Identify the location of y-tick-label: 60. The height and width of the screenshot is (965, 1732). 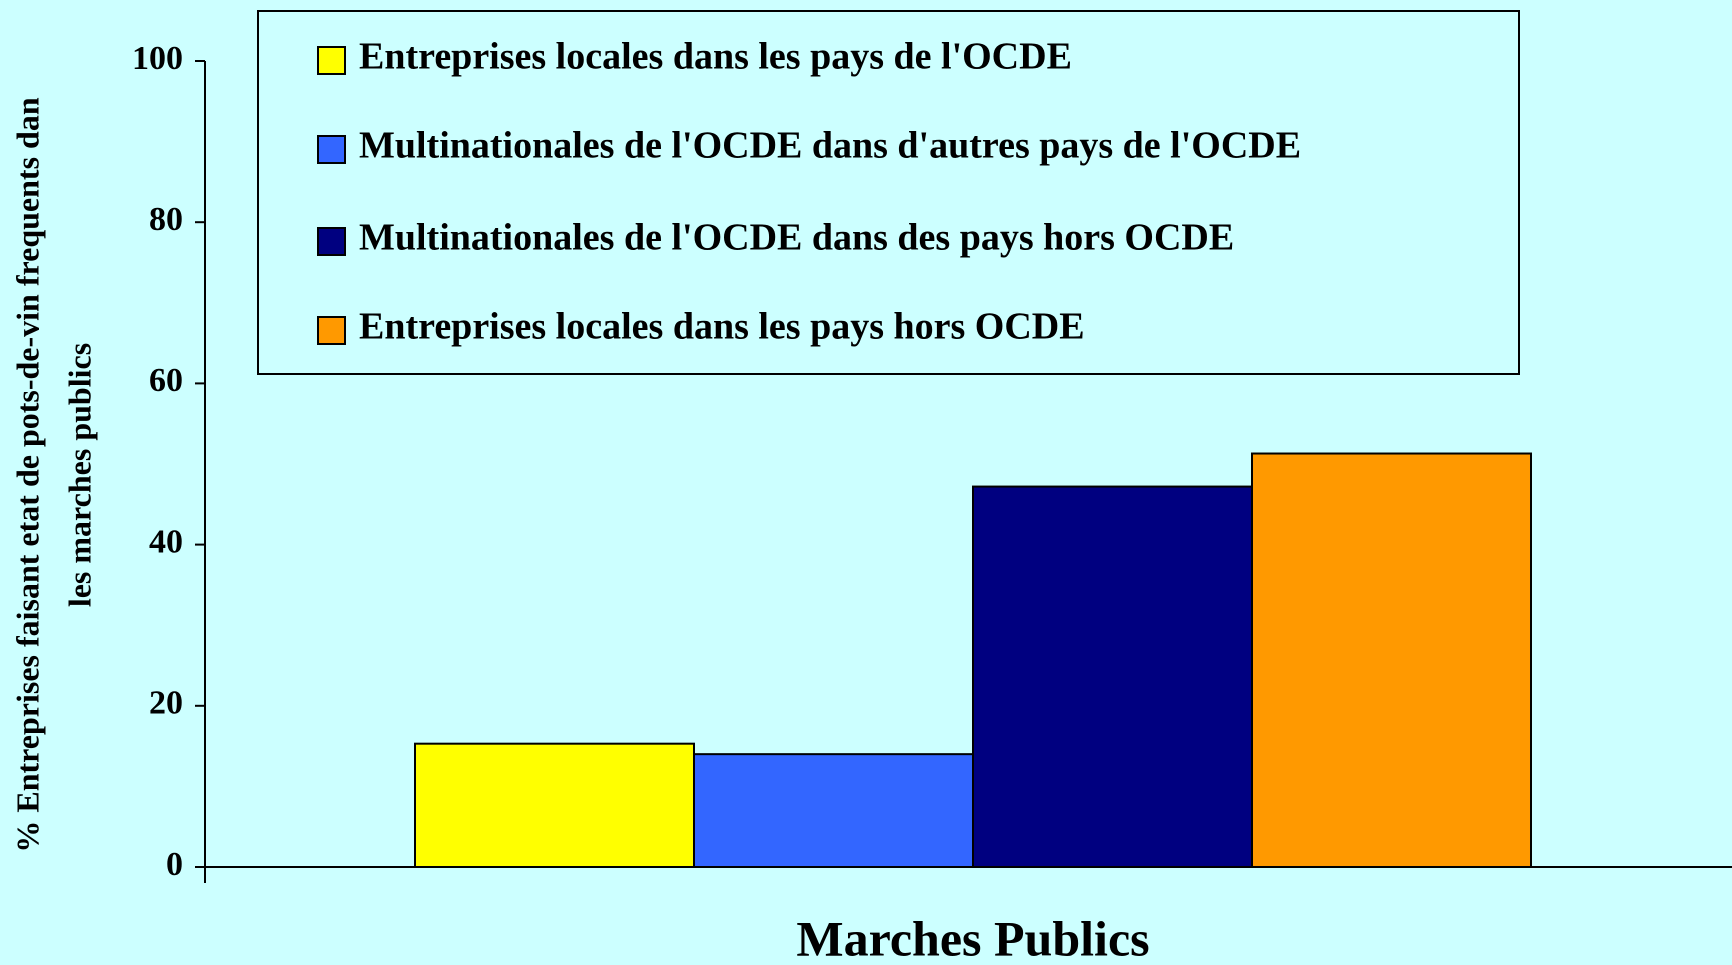
(166, 380).